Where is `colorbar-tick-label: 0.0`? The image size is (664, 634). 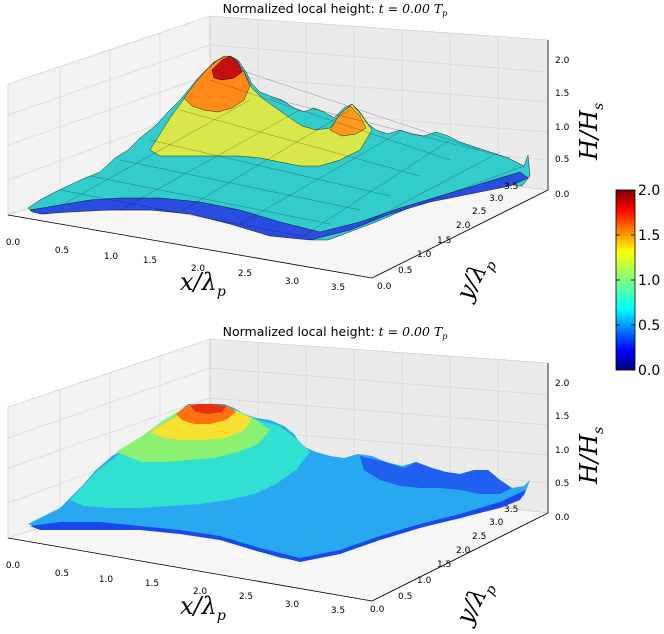 colorbar-tick-label: 0.0 is located at coordinates (649, 371).